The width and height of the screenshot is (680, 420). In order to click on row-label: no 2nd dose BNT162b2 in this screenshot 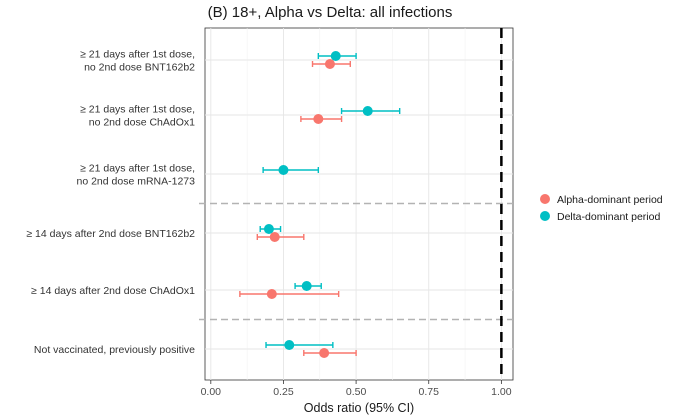, I will do `click(139, 68)`.